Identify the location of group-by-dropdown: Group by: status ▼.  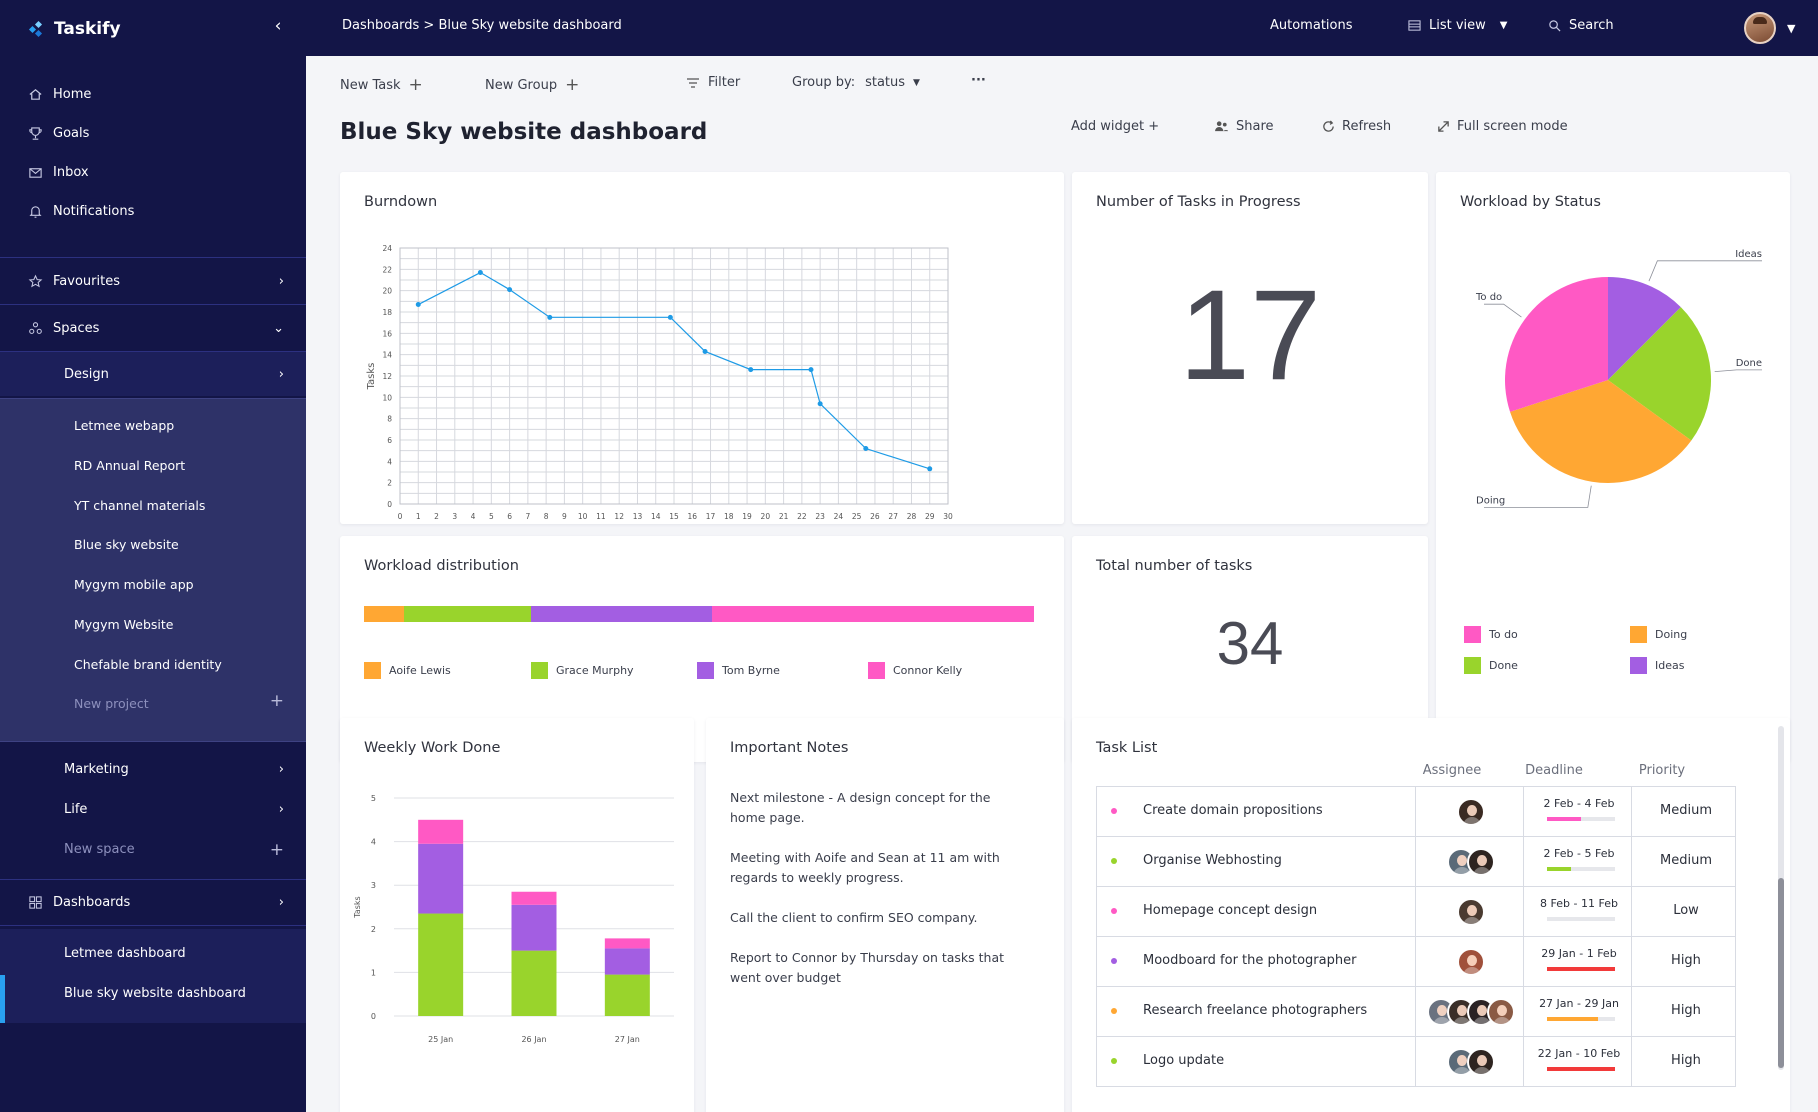
(856, 82).